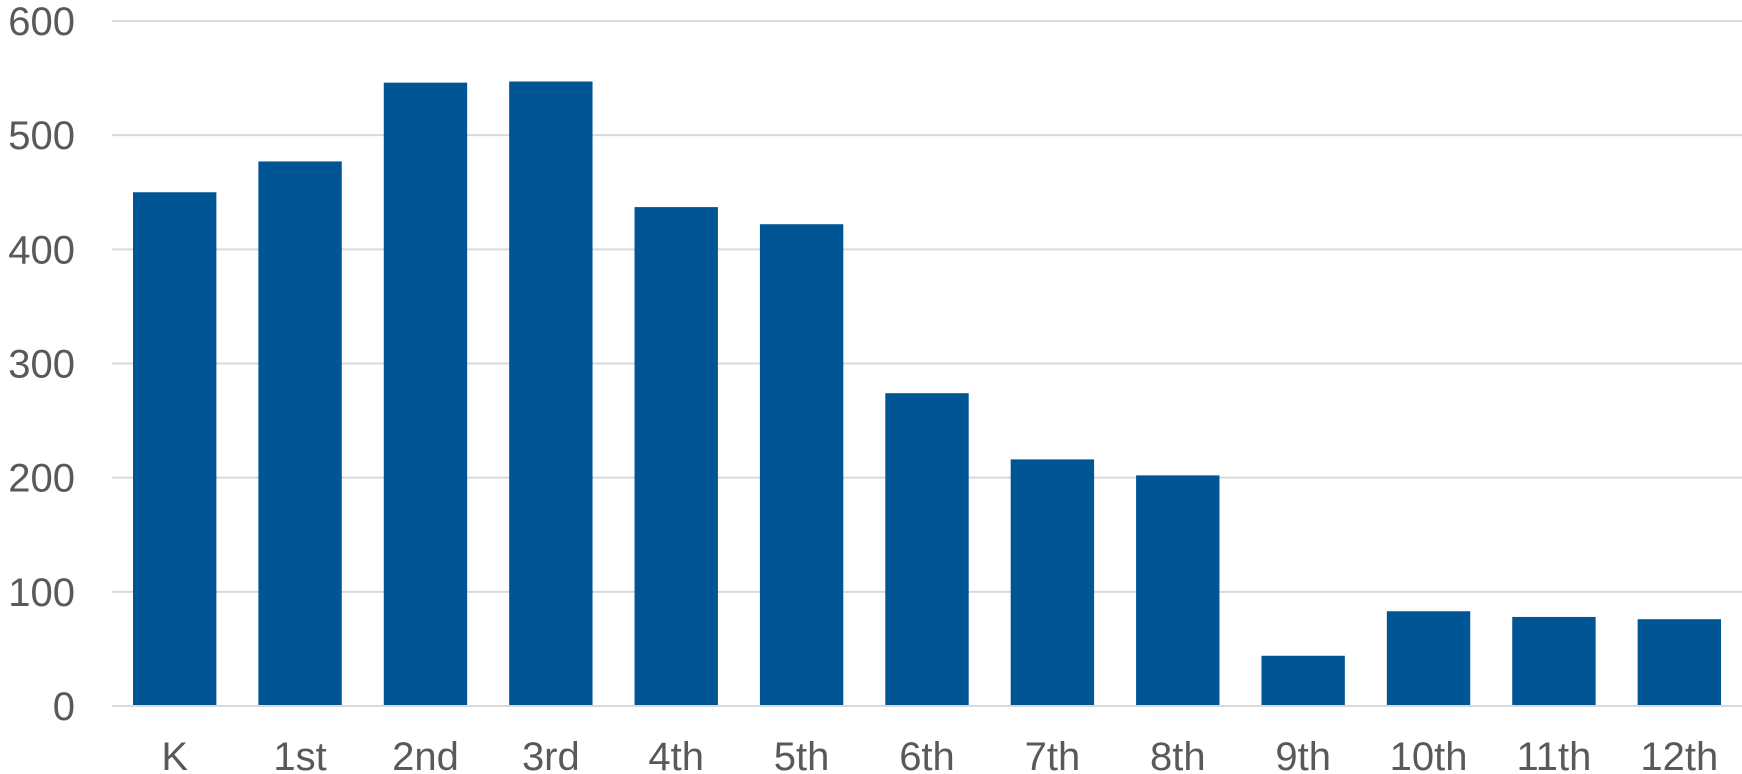  What do you see at coordinates (174, 754) in the screenshot?
I see `x-tick-label: K` at bounding box center [174, 754].